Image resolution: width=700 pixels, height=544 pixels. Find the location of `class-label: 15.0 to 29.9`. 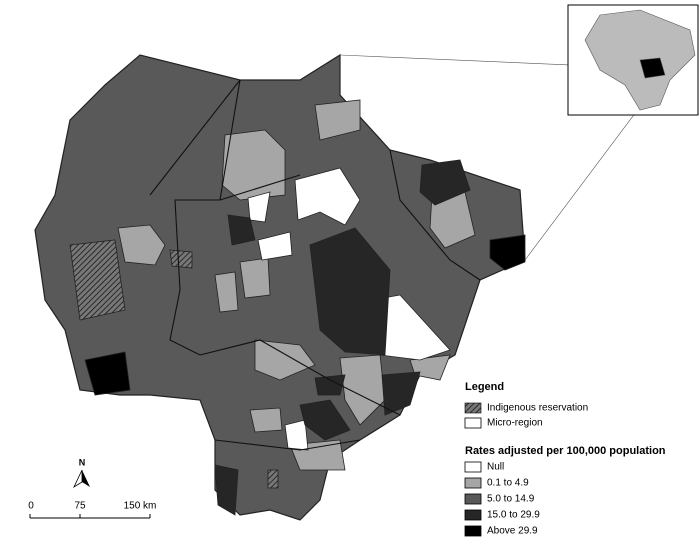

class-label: 15.0 to 29.9 is located at coordinates (513, 515).